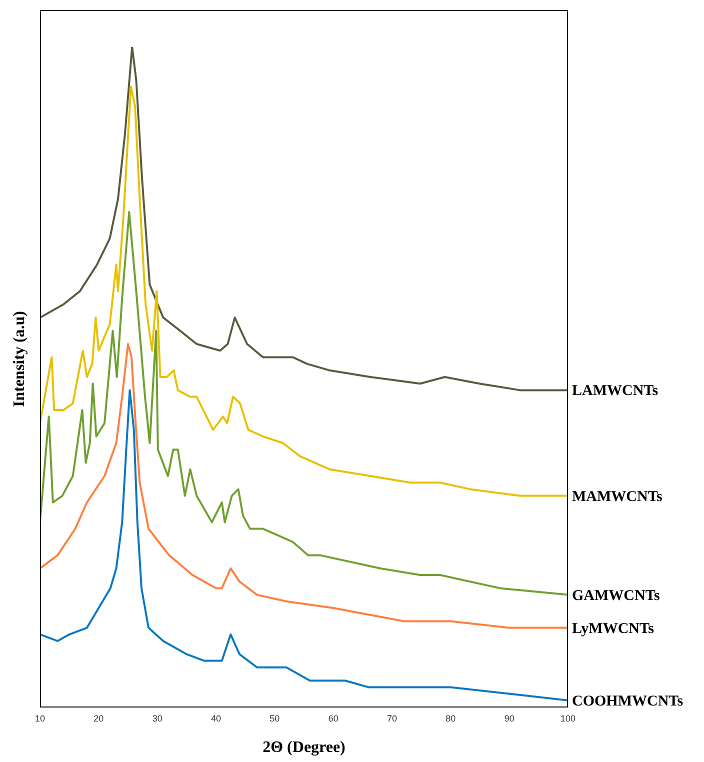  What do you see at coordinates (40, 718) in the screenshot?
I see `x-tick-label: 10` at bounding box center [40, 718].